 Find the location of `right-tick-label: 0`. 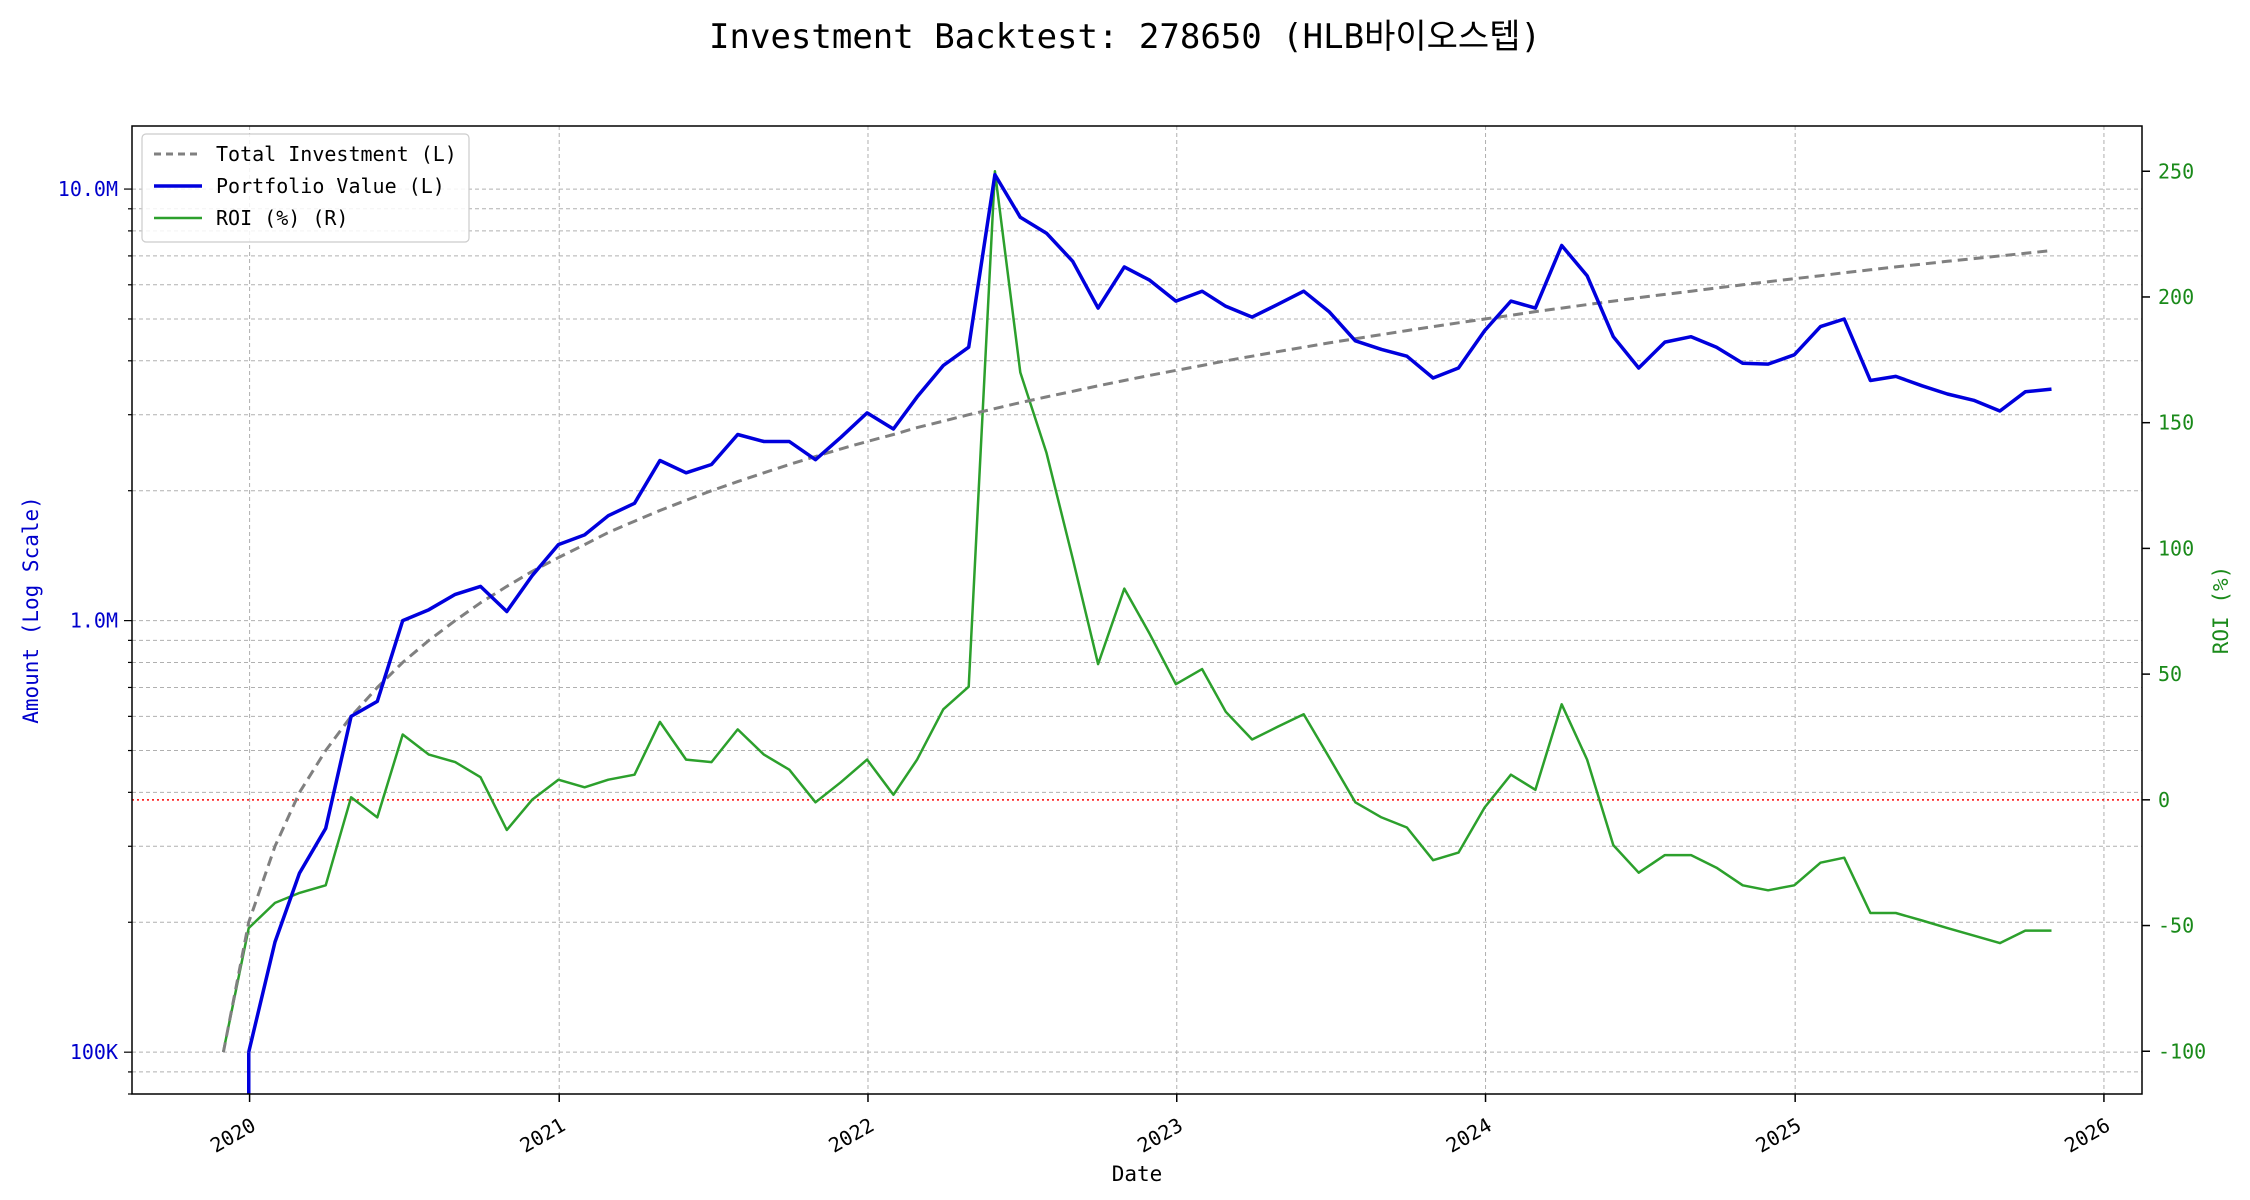

right-tick-label: 0 is located at coordinates (2164, 800).